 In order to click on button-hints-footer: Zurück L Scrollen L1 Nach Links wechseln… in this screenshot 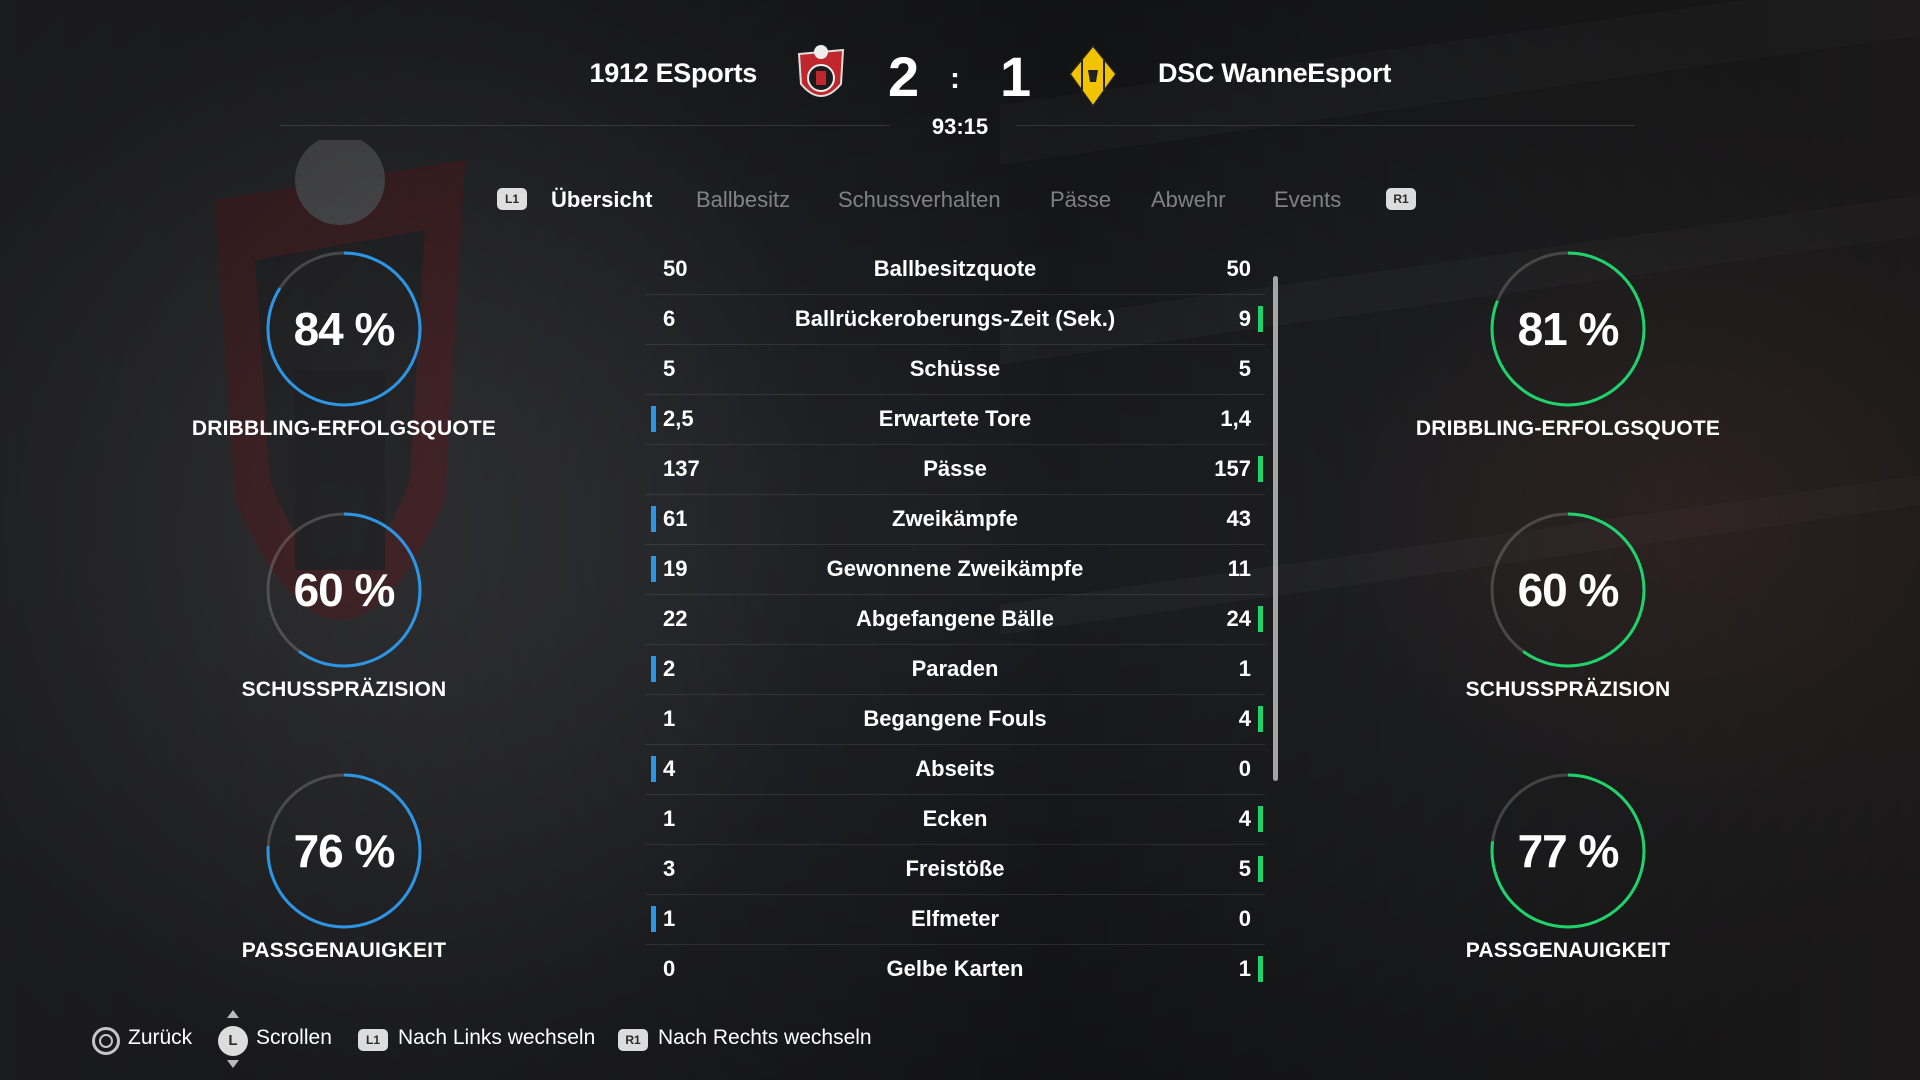, I will do `click(960, 1039)`.